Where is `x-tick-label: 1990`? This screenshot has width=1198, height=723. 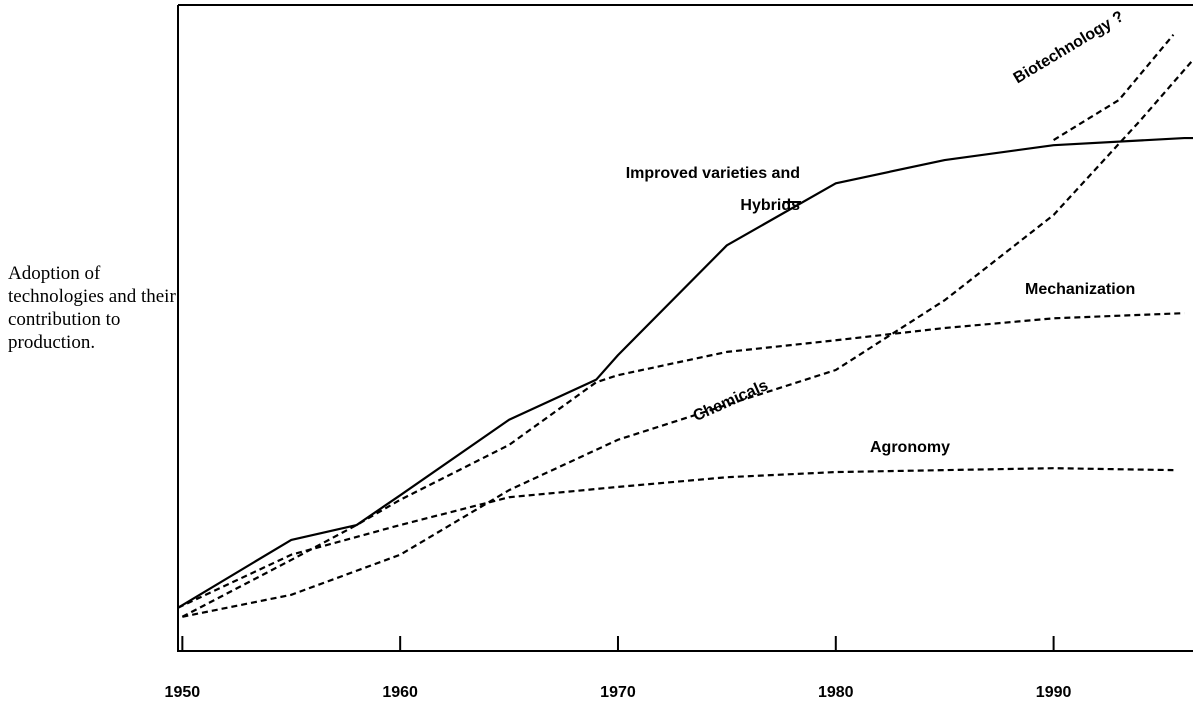
x-tick-label: 1990 is located at coordinates (1054, 692).